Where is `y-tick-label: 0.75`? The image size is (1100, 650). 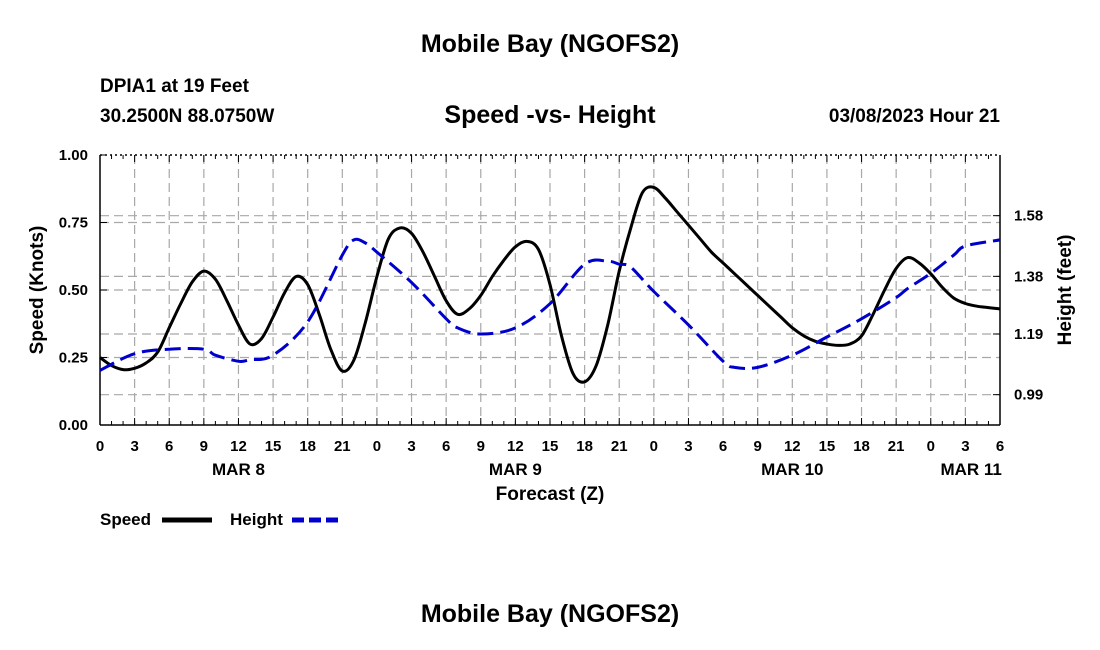
y-tick-label: 0.75 is located at coordinates (73, 223).